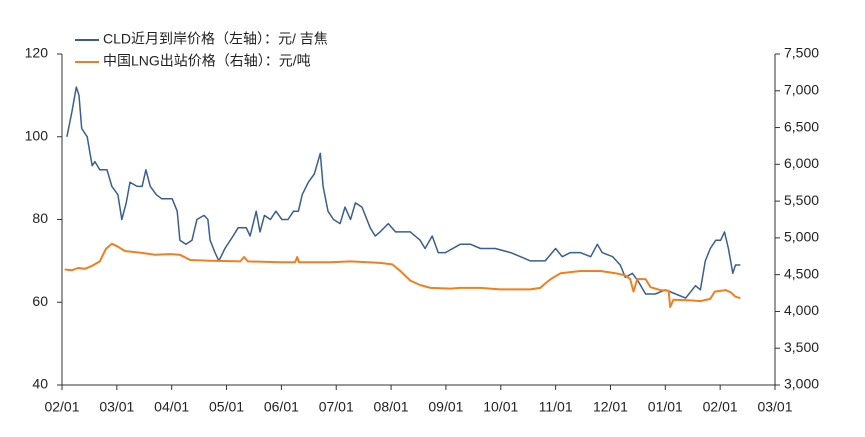 This screenshot has width=865, height=437. What do you see at coordinates (801, 273) in the screenshot?
I see `y2-tick-label: 4,500` at bounding box center [801, 273].